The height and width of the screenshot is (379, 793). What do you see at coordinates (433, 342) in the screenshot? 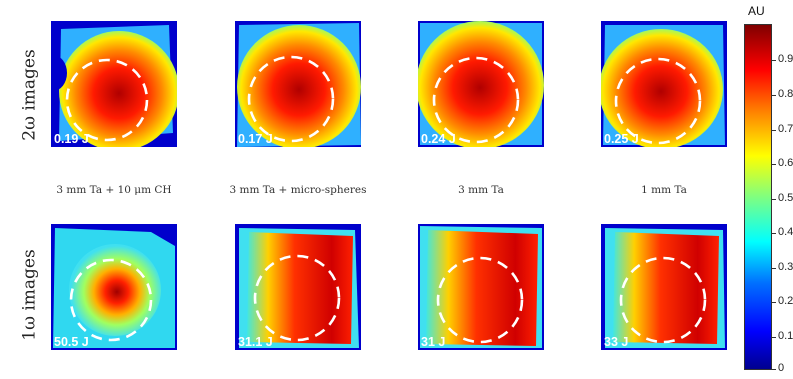
I see `energy-label: 31 J` at bounding box center [433, 342].